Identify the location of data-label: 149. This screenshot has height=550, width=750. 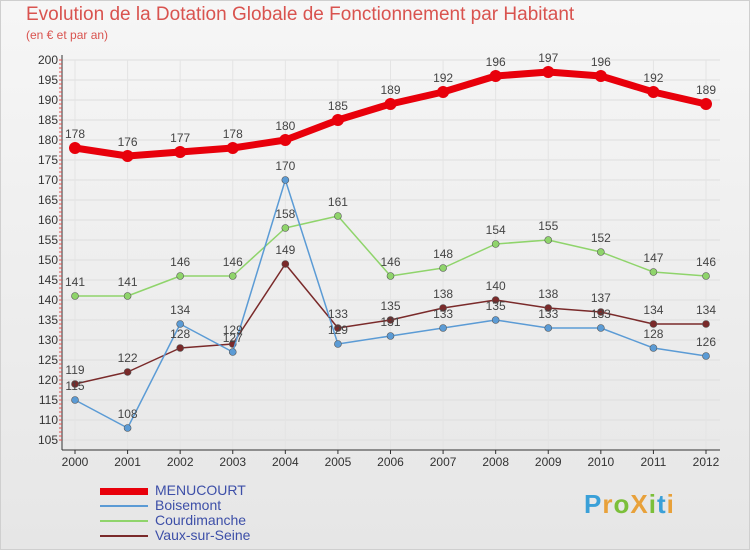
(285, 250).